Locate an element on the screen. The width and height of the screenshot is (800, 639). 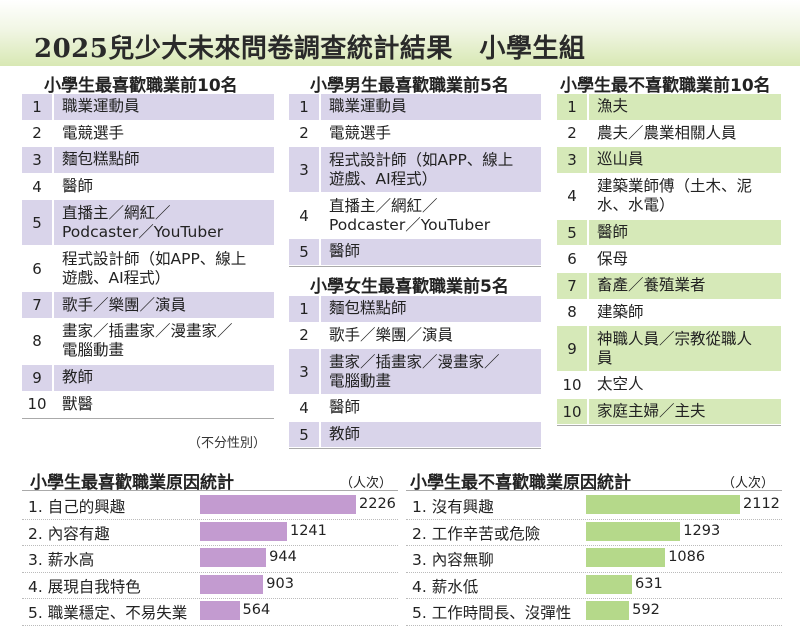
bar-value-label: 2112 is located at coordinates (761, 504).